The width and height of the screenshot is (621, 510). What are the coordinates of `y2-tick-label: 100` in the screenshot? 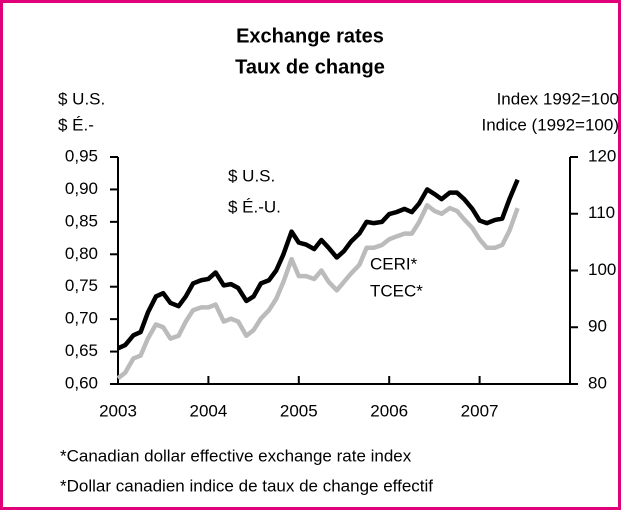 It's located at (602, 269).